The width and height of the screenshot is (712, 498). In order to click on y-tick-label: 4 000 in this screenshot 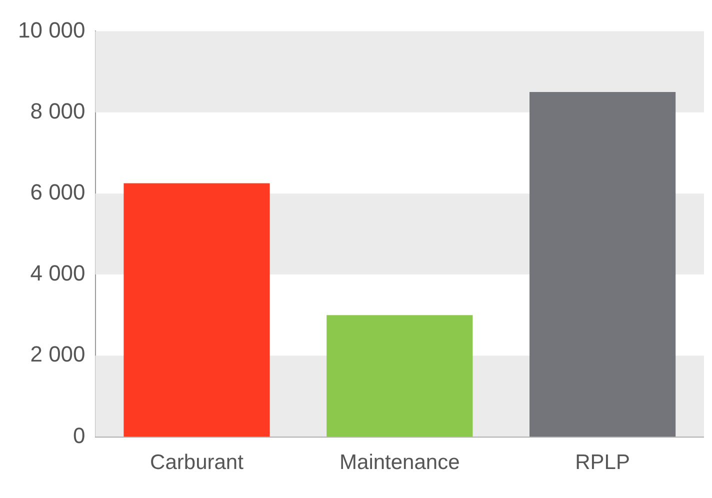, I will do `click(58, 273)`.